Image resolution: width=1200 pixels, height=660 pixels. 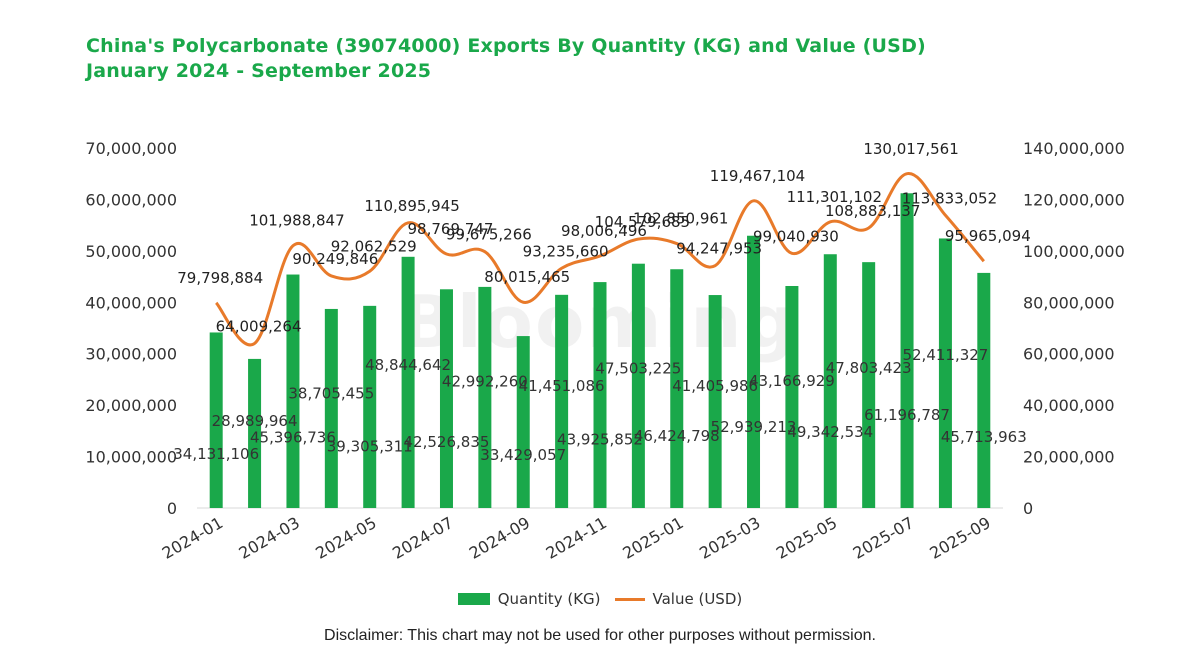 What do you see at coordinates (335, 259) in the screenshot?
I see `line-data-label: 90,249,846` at bounding box center [335, 259].